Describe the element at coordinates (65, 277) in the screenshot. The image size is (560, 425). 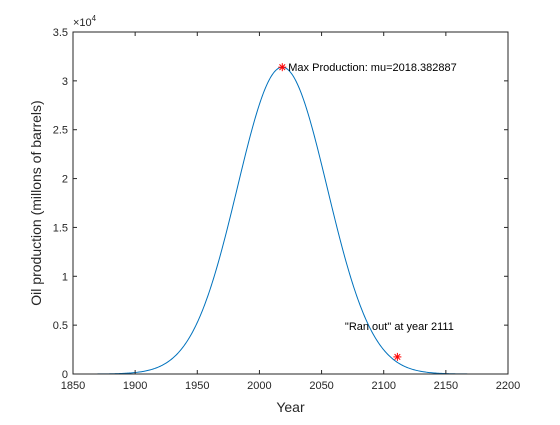
I see `y-tick-label: 1` at that location.